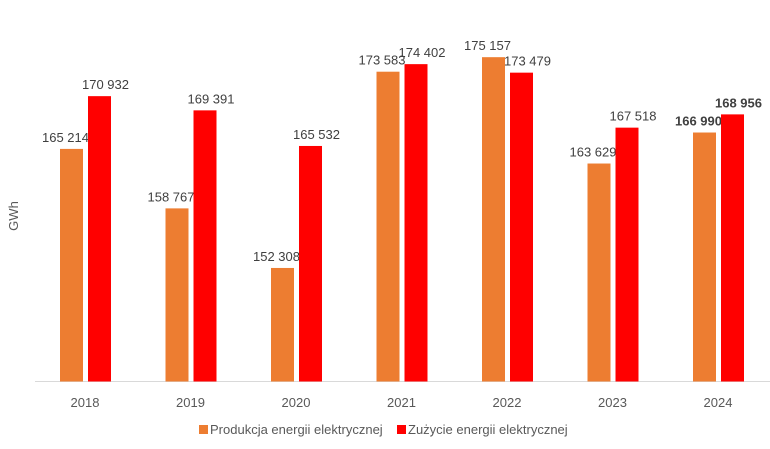  I want to click on bar-2019-produkcja, so click(177, 295).